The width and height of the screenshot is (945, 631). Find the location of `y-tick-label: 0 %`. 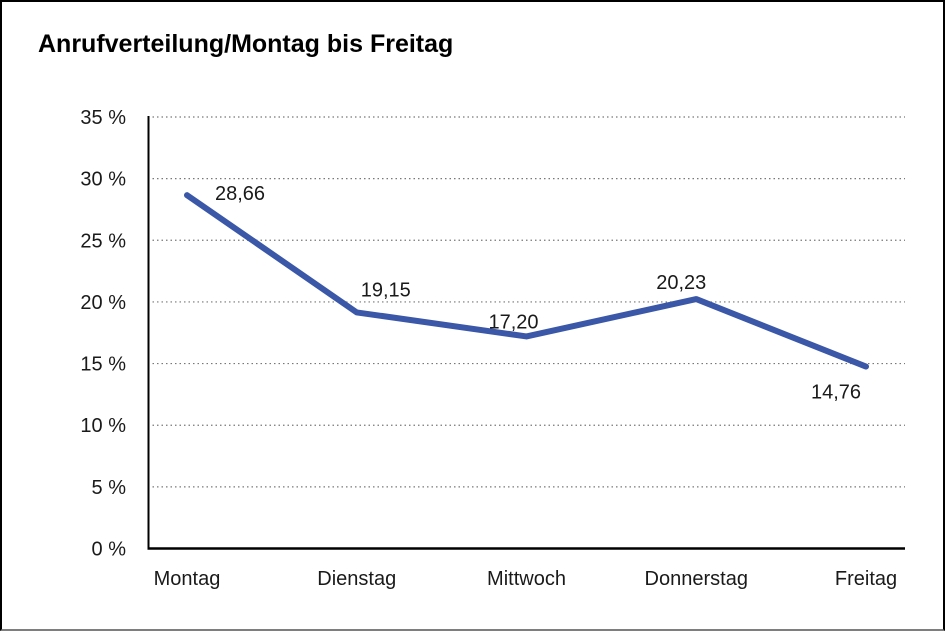

y-tick-label: 0 % is located at coordinates (109, 550).